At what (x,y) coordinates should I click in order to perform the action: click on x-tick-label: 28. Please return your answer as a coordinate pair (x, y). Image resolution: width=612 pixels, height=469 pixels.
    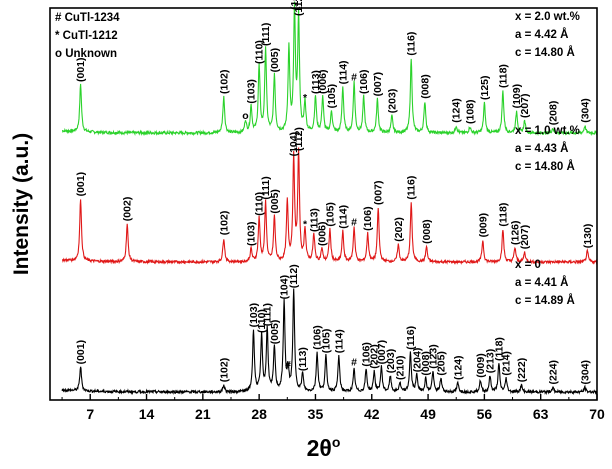
    Looking at the image, I should click on (259, 414).